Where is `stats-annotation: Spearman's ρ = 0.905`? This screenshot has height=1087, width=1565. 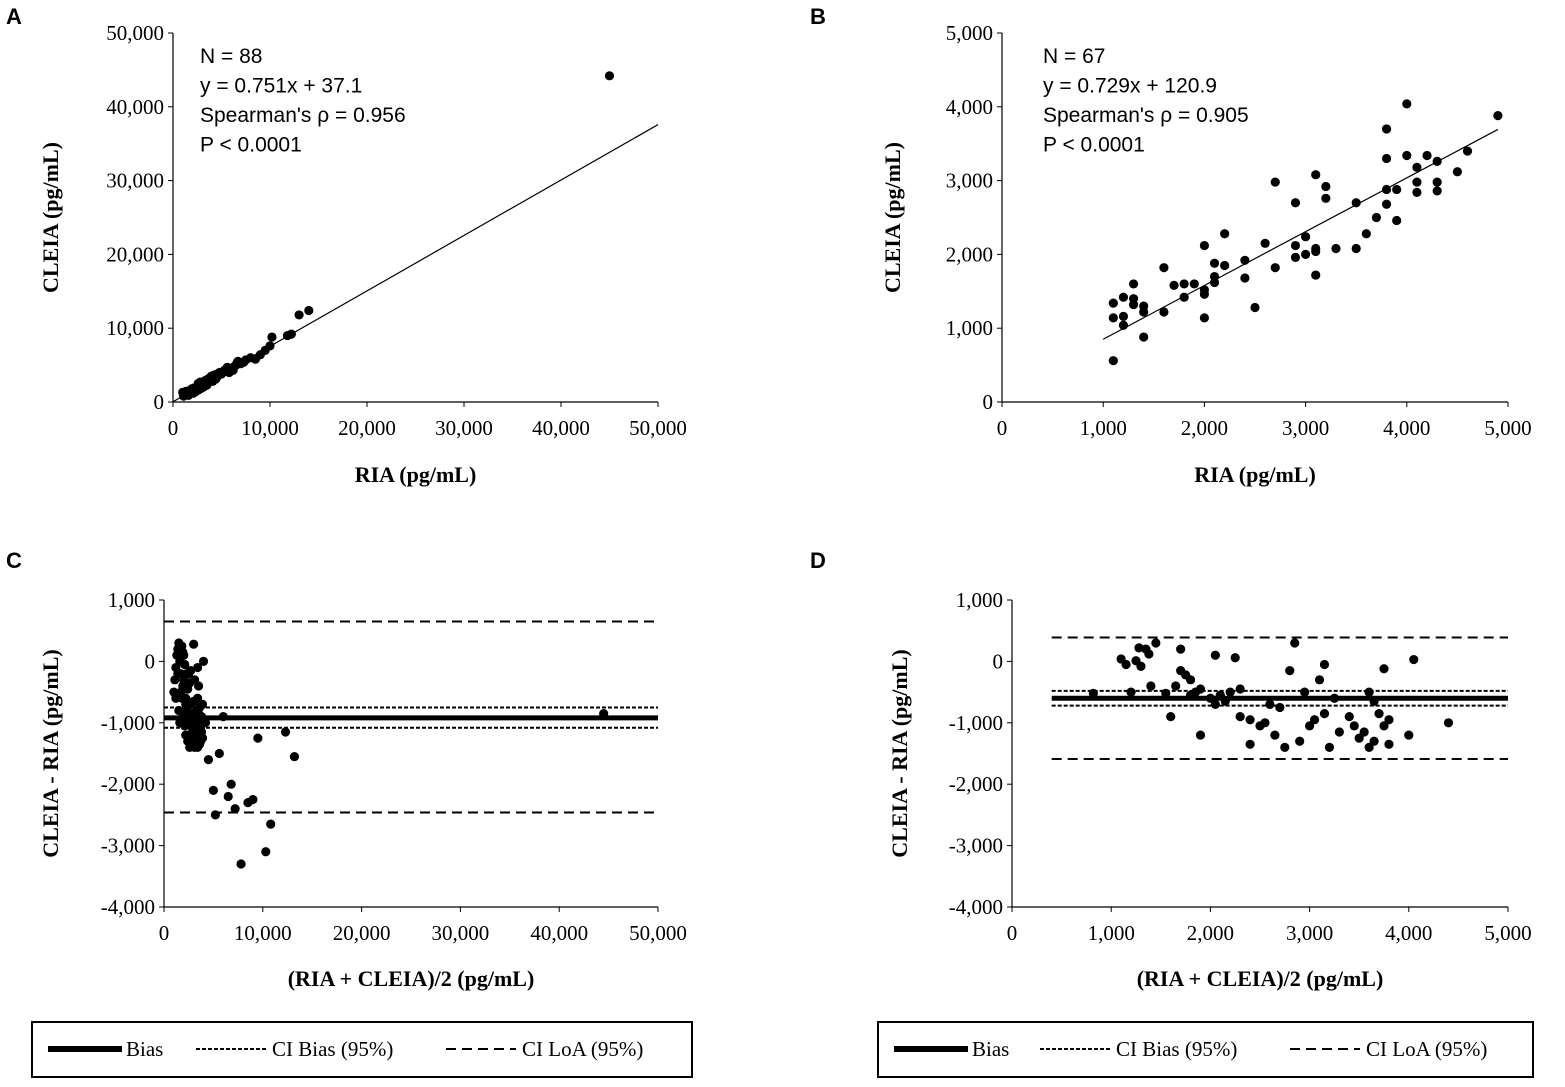 stats-annotation: Spearman's ρ = 0.905 is located at coordinates (1146, 115).